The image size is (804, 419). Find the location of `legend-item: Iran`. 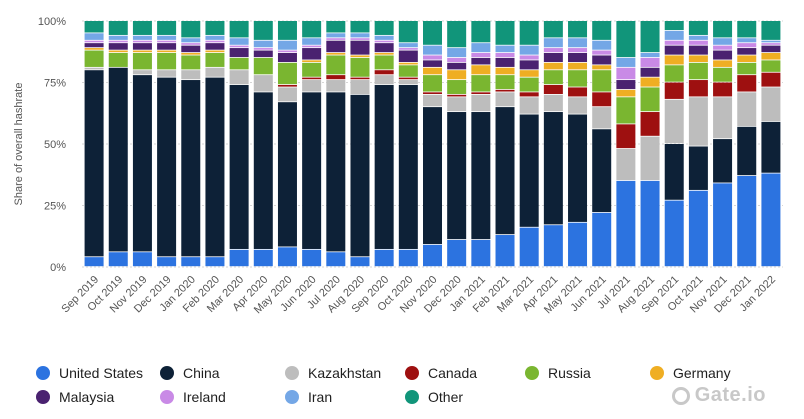

legend-item: Iran is located at coordinates (308, 397).